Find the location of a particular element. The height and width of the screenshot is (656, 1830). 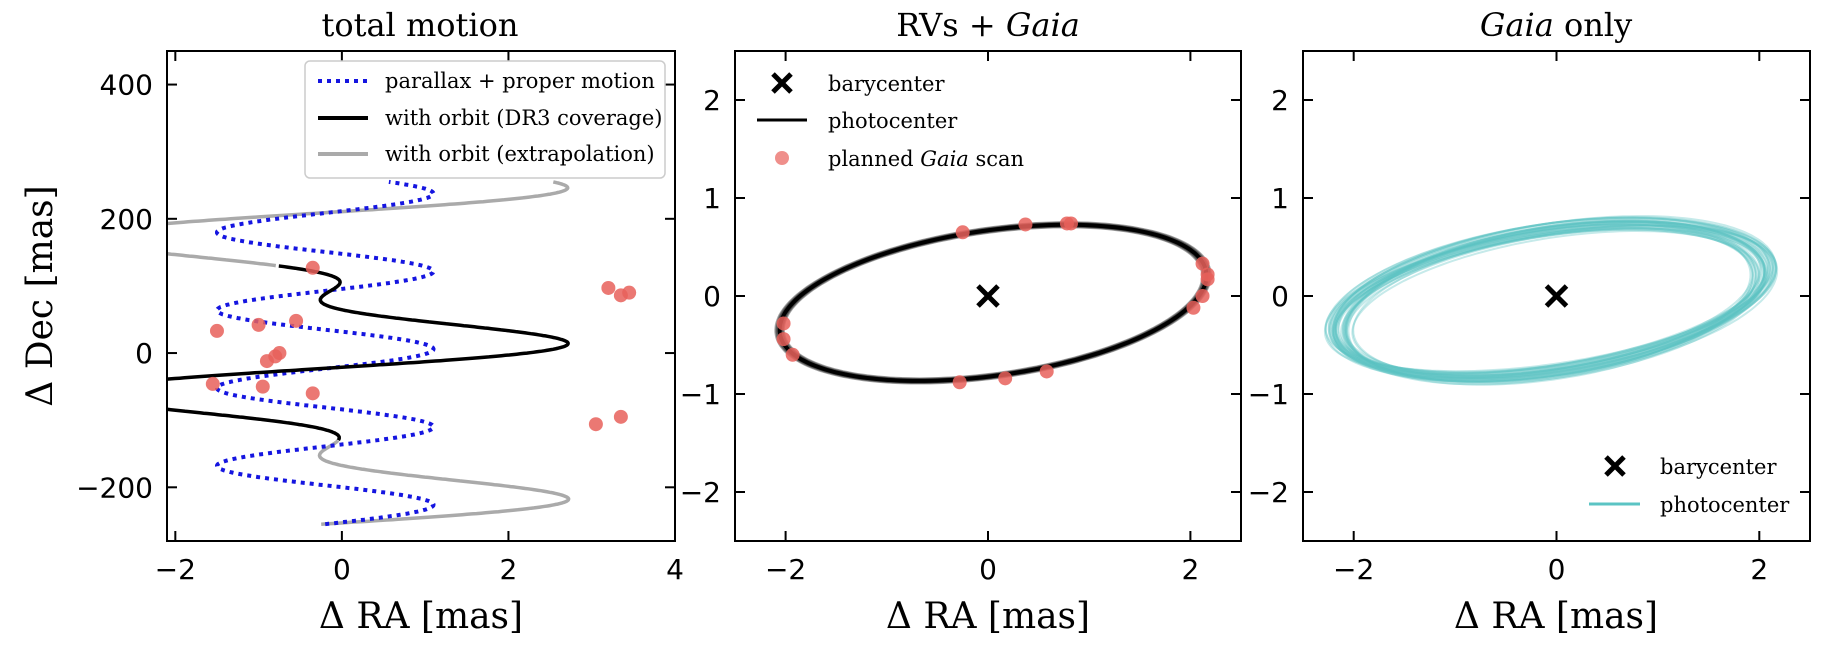

legend-label-barycenter: barycenter is located at coordinates (886, 84).